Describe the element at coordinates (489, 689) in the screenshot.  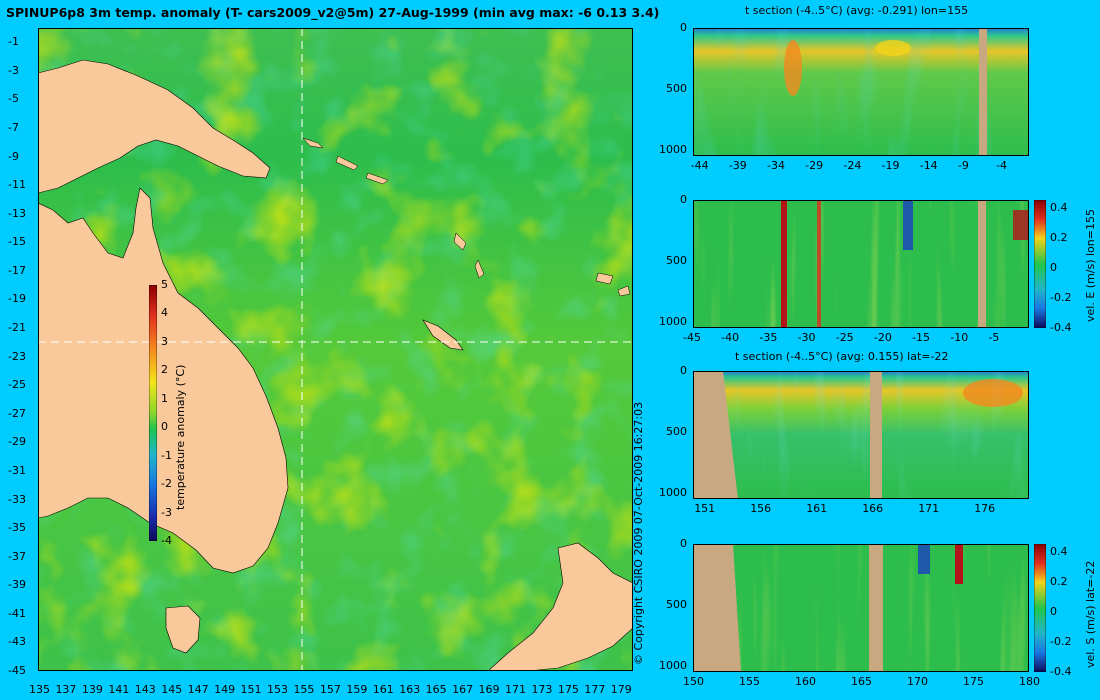
I see `map-x-tick: 169` at that location.